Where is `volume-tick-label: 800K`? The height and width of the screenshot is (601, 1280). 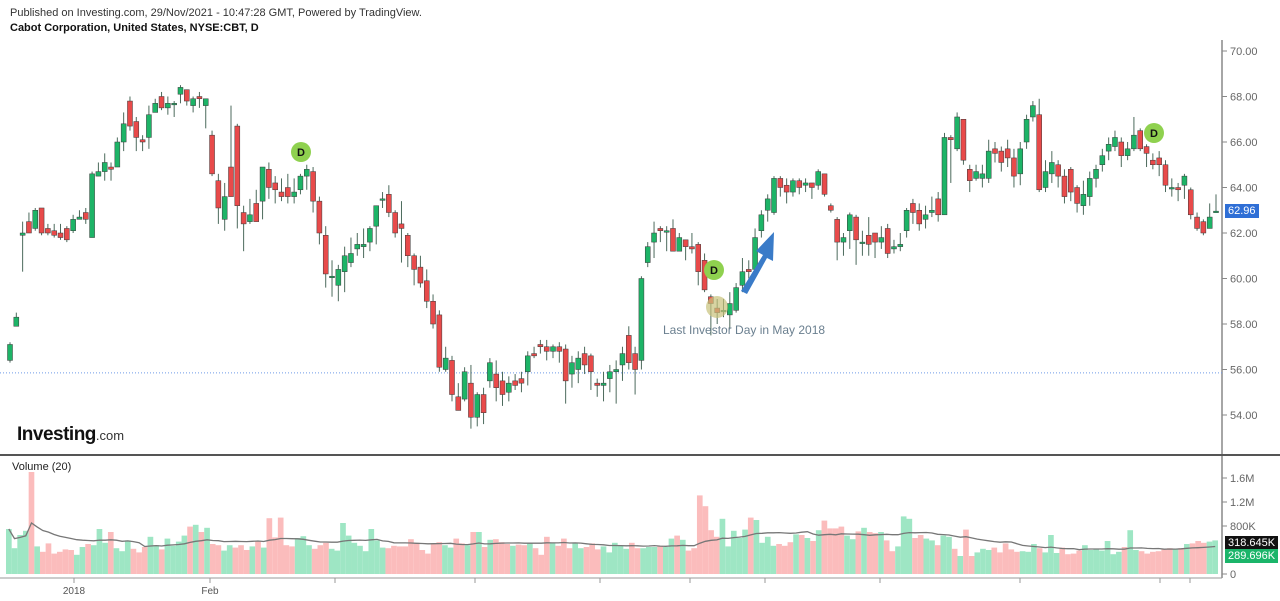 volume-tick-label: 800K is located at coordinates (1243, 527).